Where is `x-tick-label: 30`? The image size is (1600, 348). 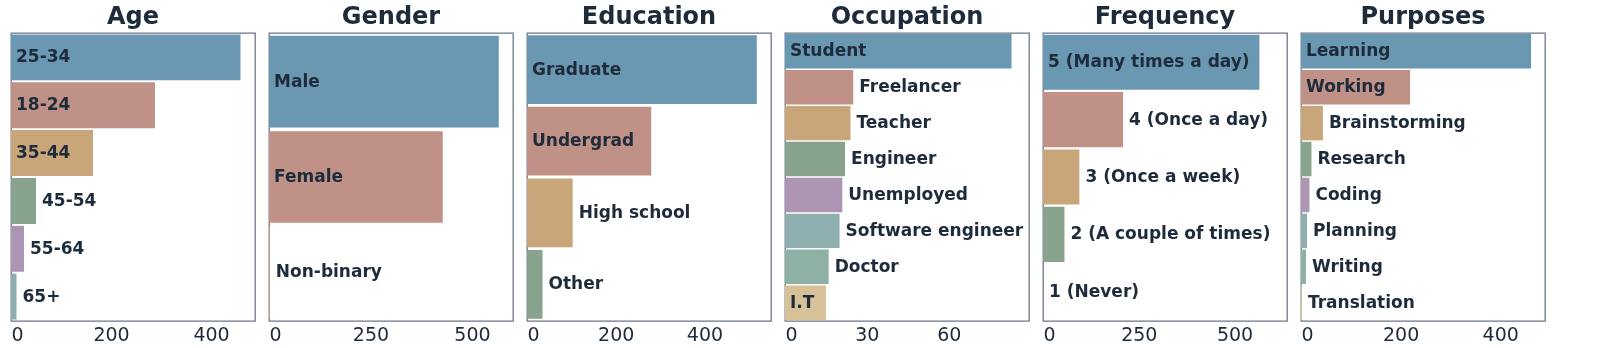
x-tick-label: 30 is located at coordinates (867, 333).